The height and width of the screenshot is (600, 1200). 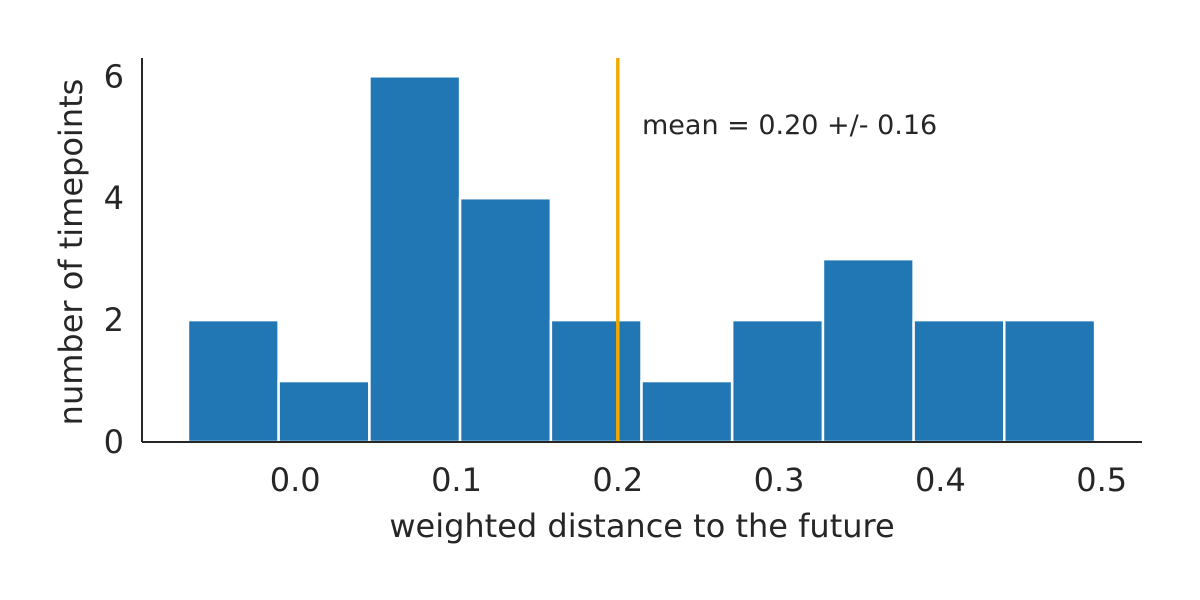 I want to click on y-tick-label: 6, so click(x=114, y=76).